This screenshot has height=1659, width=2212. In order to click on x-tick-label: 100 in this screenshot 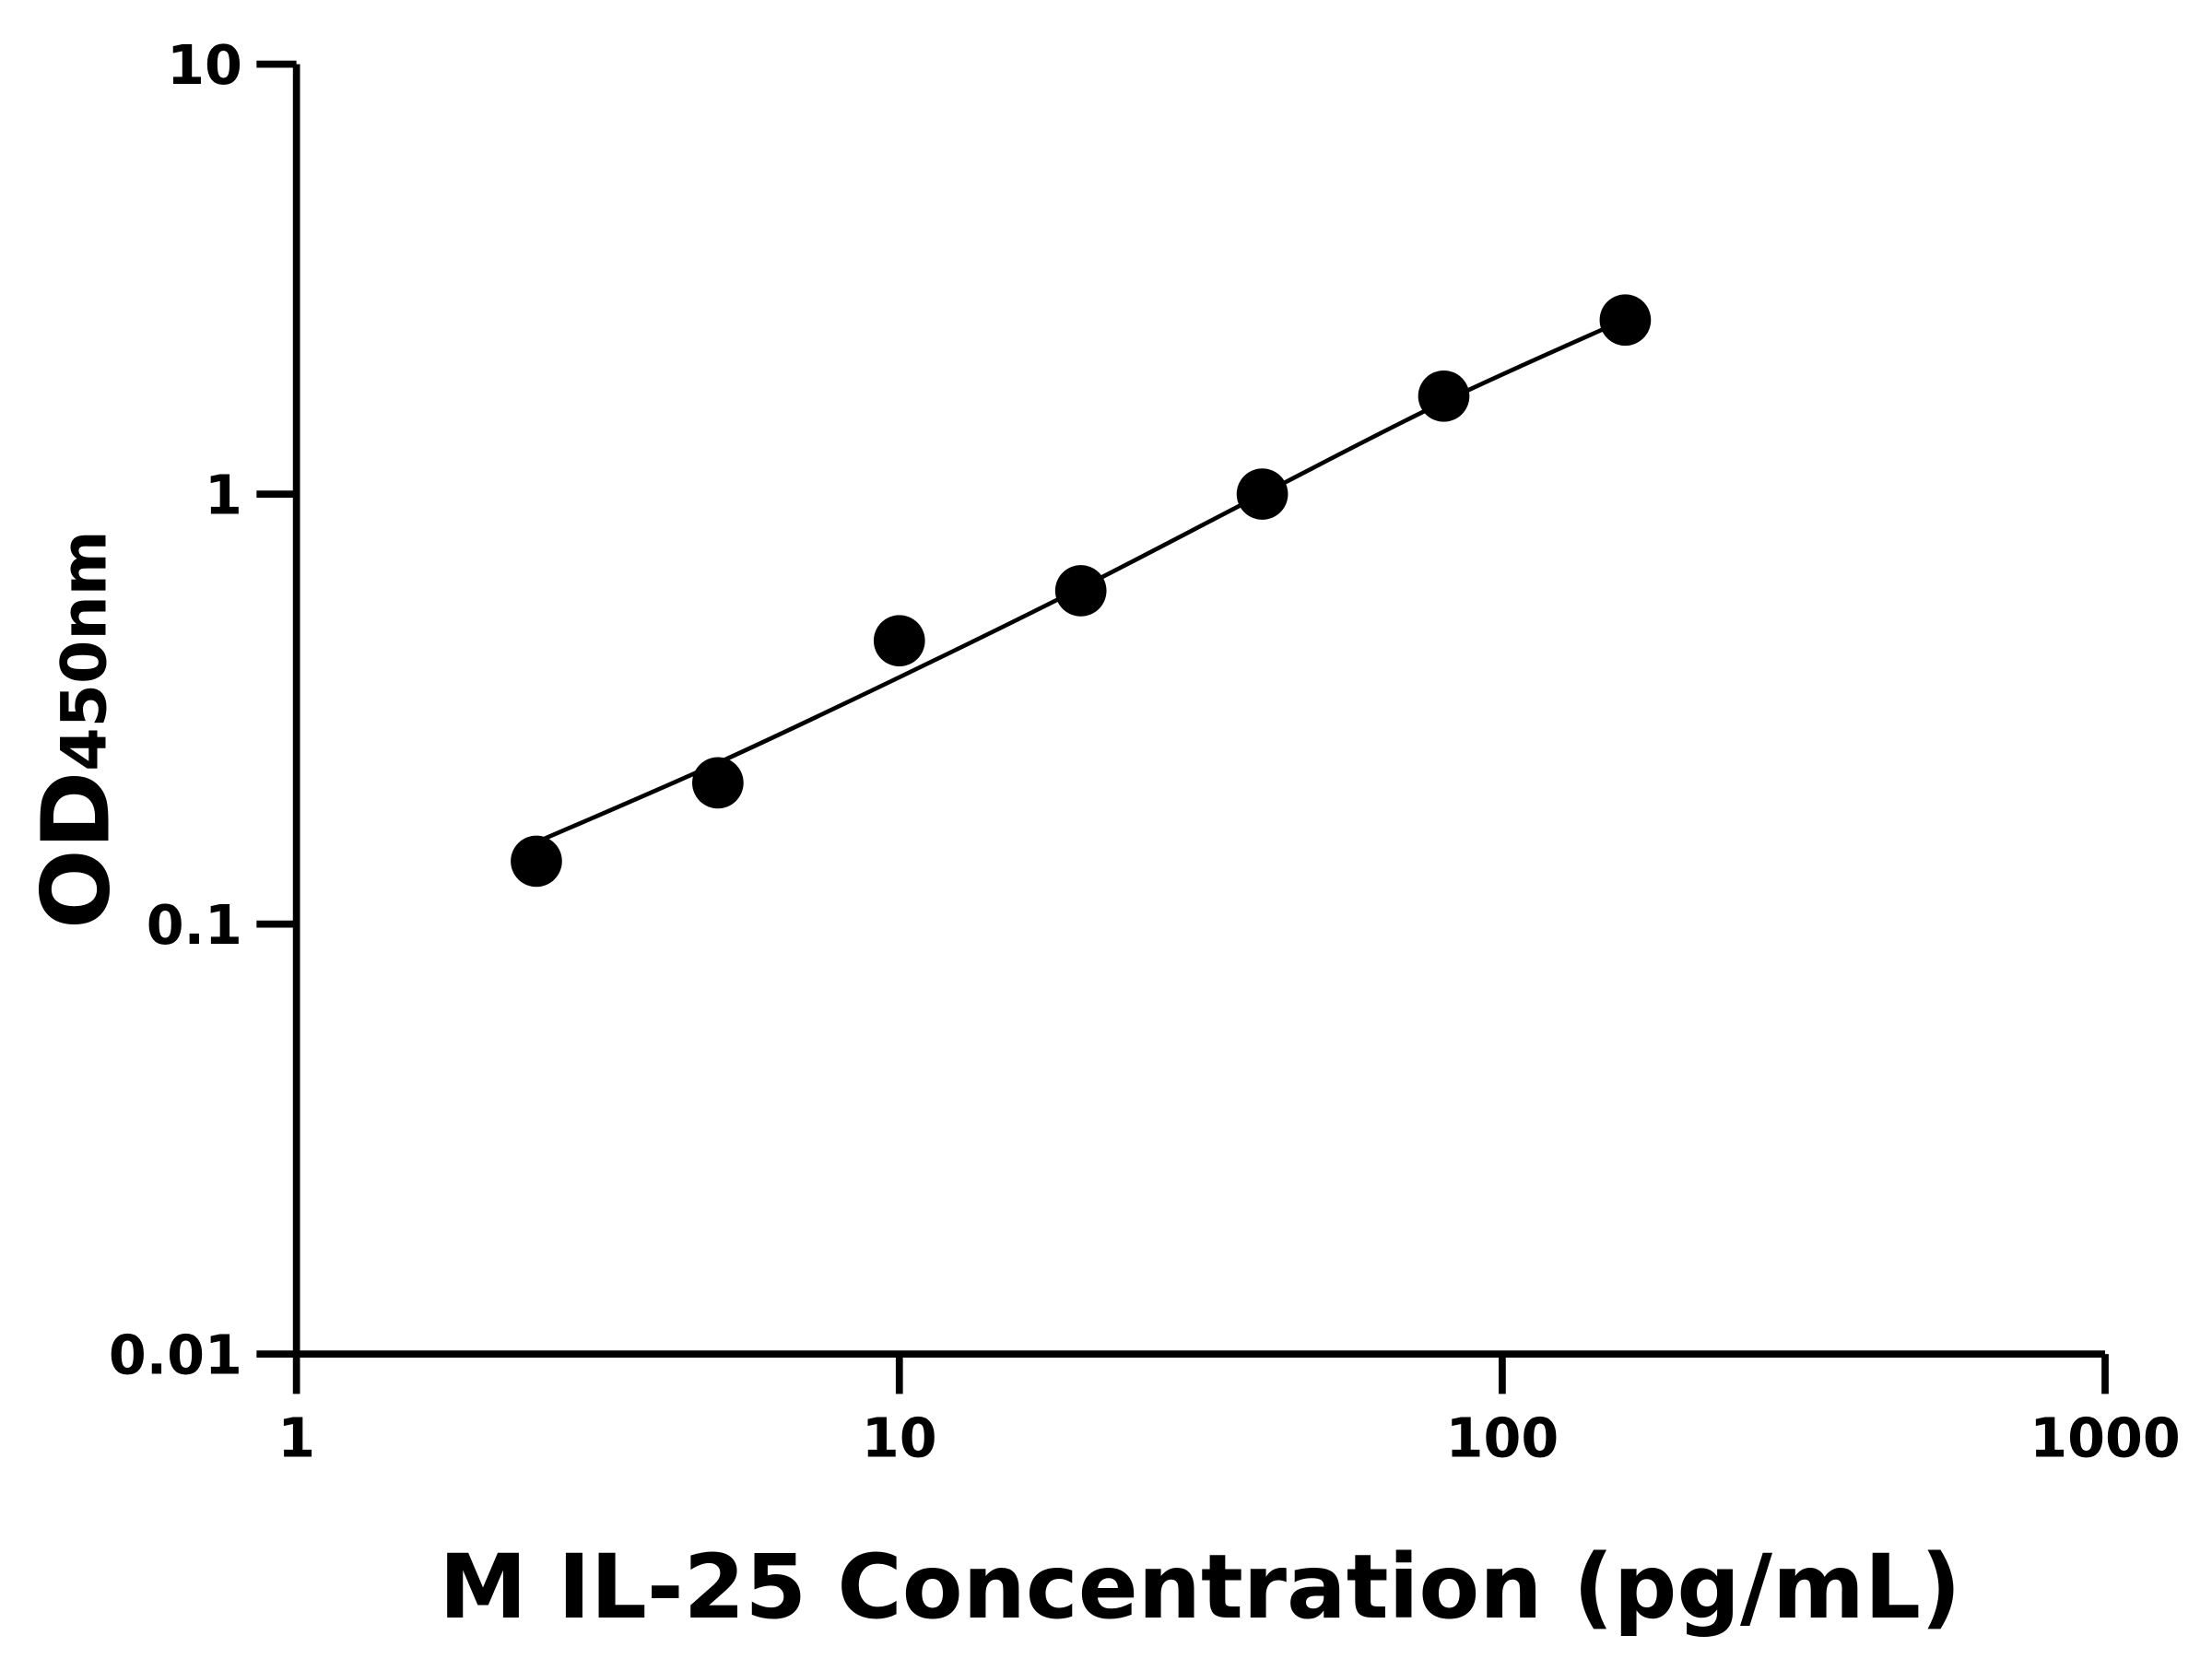, I will do `click(1502, 1437)`.